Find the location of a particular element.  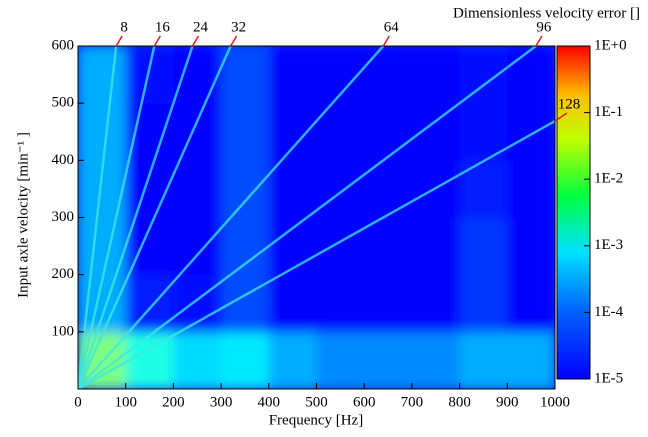

colorbar-tick-label: 1E+0 is located at coordinates (610, 45).